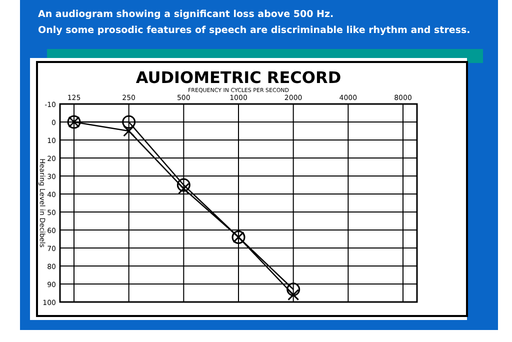 The width and height of the screenshot is (512, 342). I want to click on chart-title: AUDIOMETRIC RECORD, so click(239, 77).